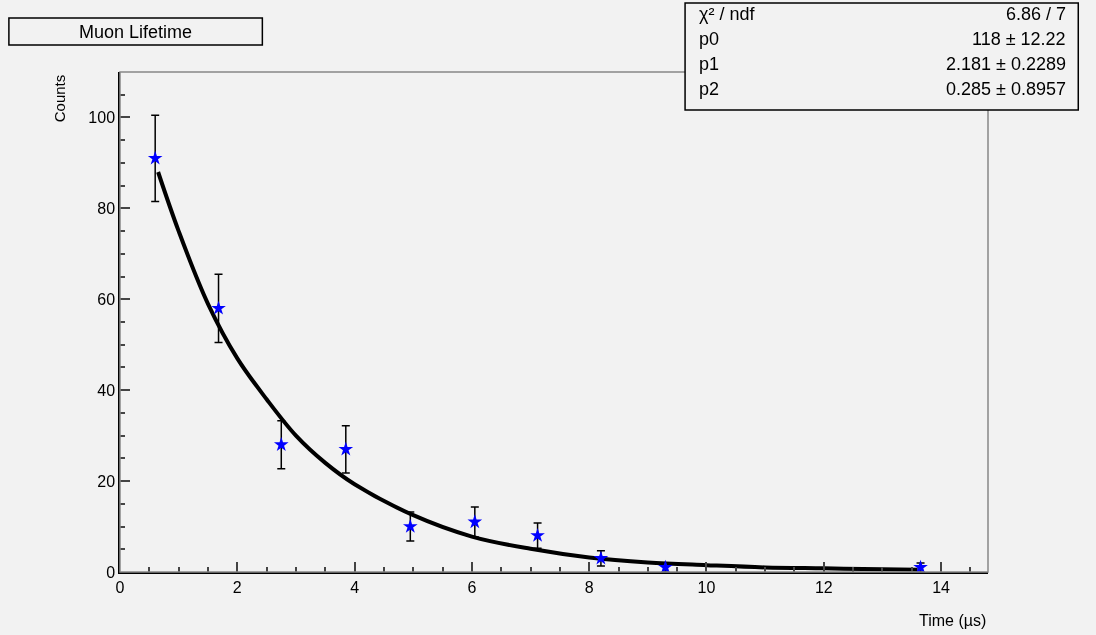 This screenshot has width=1096, height=635. I want to click on y-tick-label: 0, so click(111, 572).